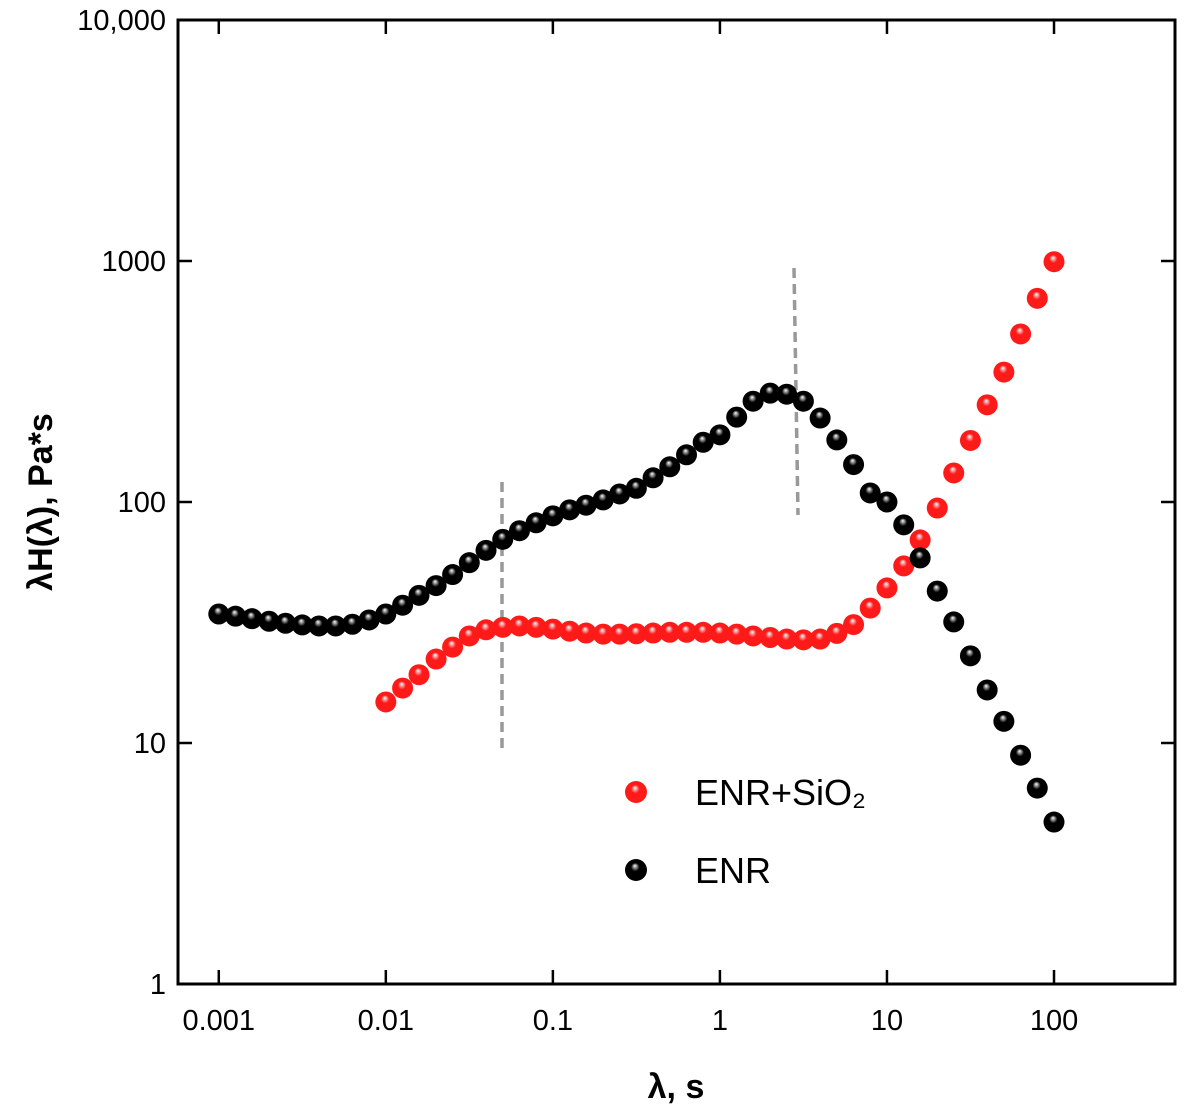  Describe the element at coordinates (41, 502) in the screenshot. I see `y-axis-title: λH(λ), Pa*s` at that location.